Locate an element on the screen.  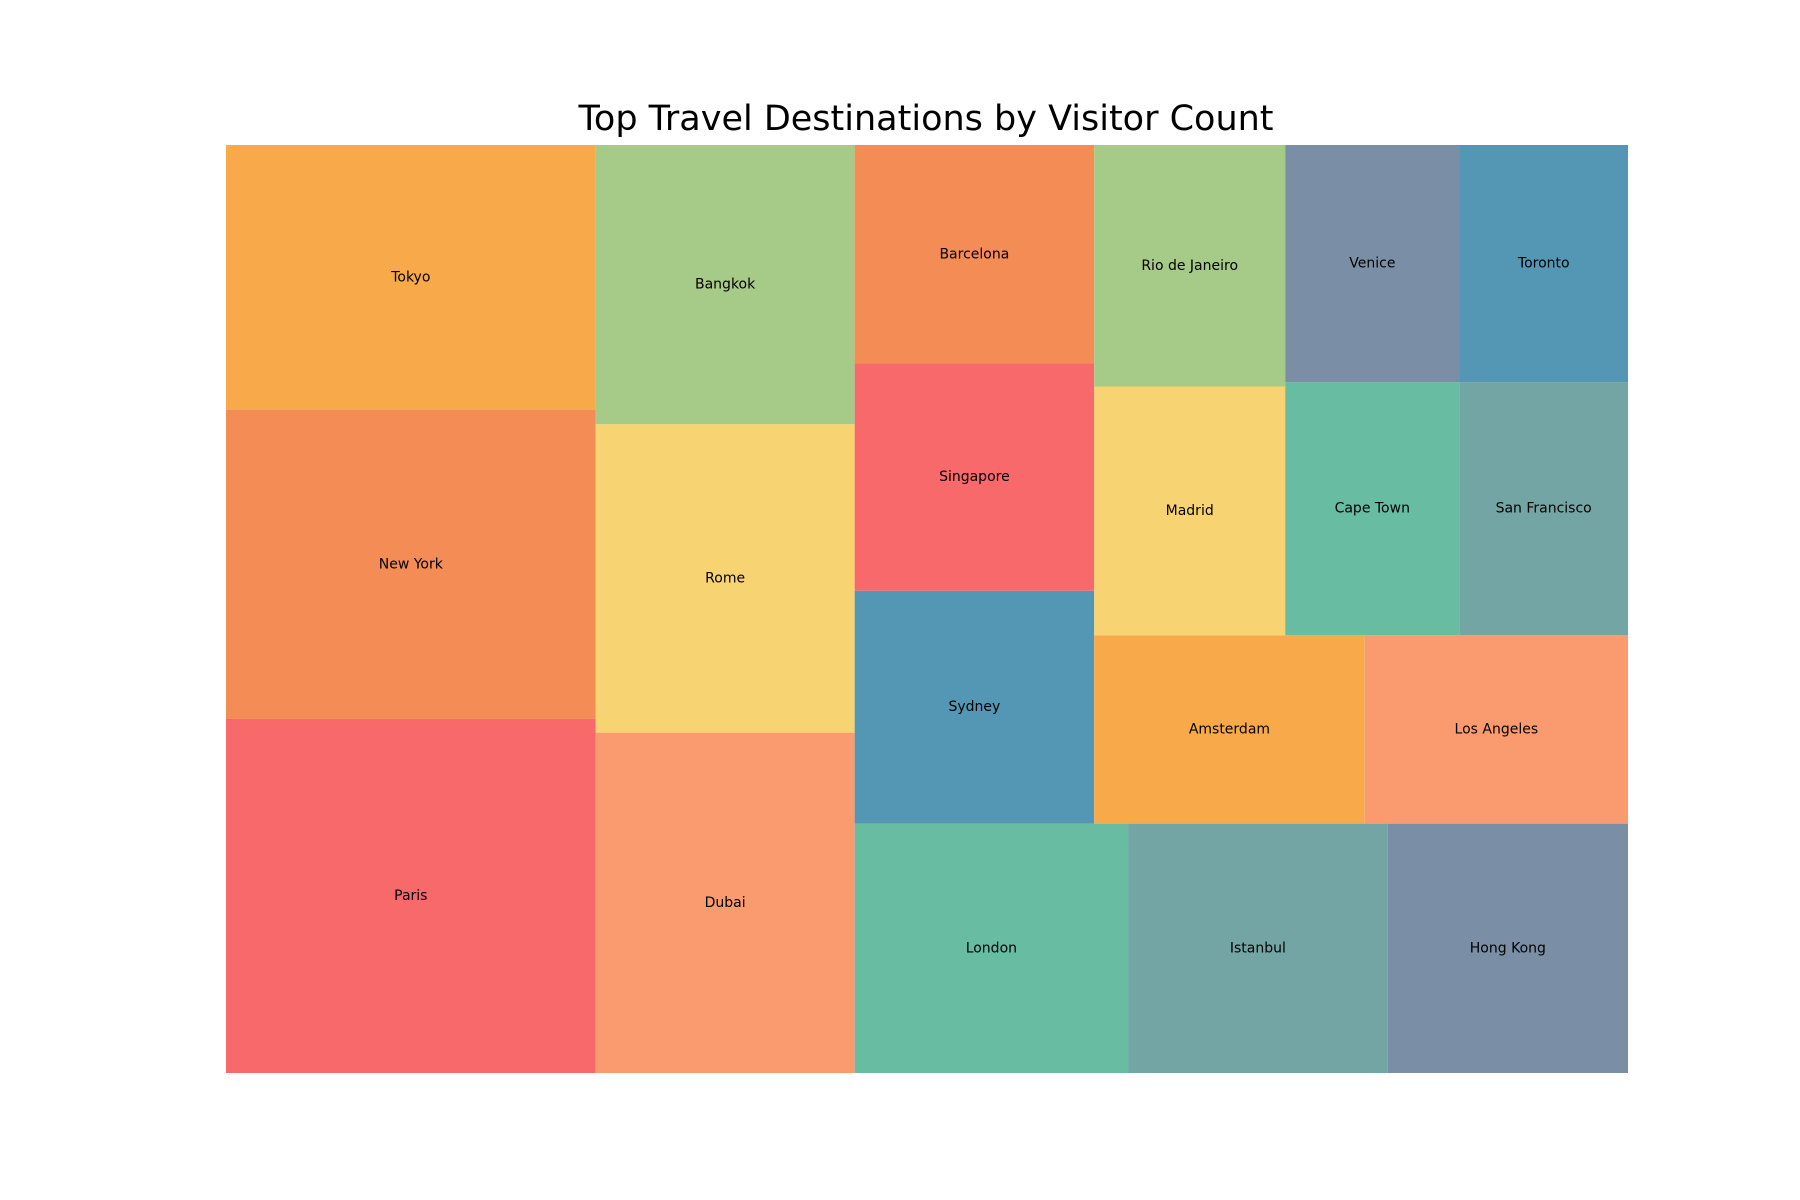
tile-label-toronto: Toronto is located at coordinates (1543, 264).